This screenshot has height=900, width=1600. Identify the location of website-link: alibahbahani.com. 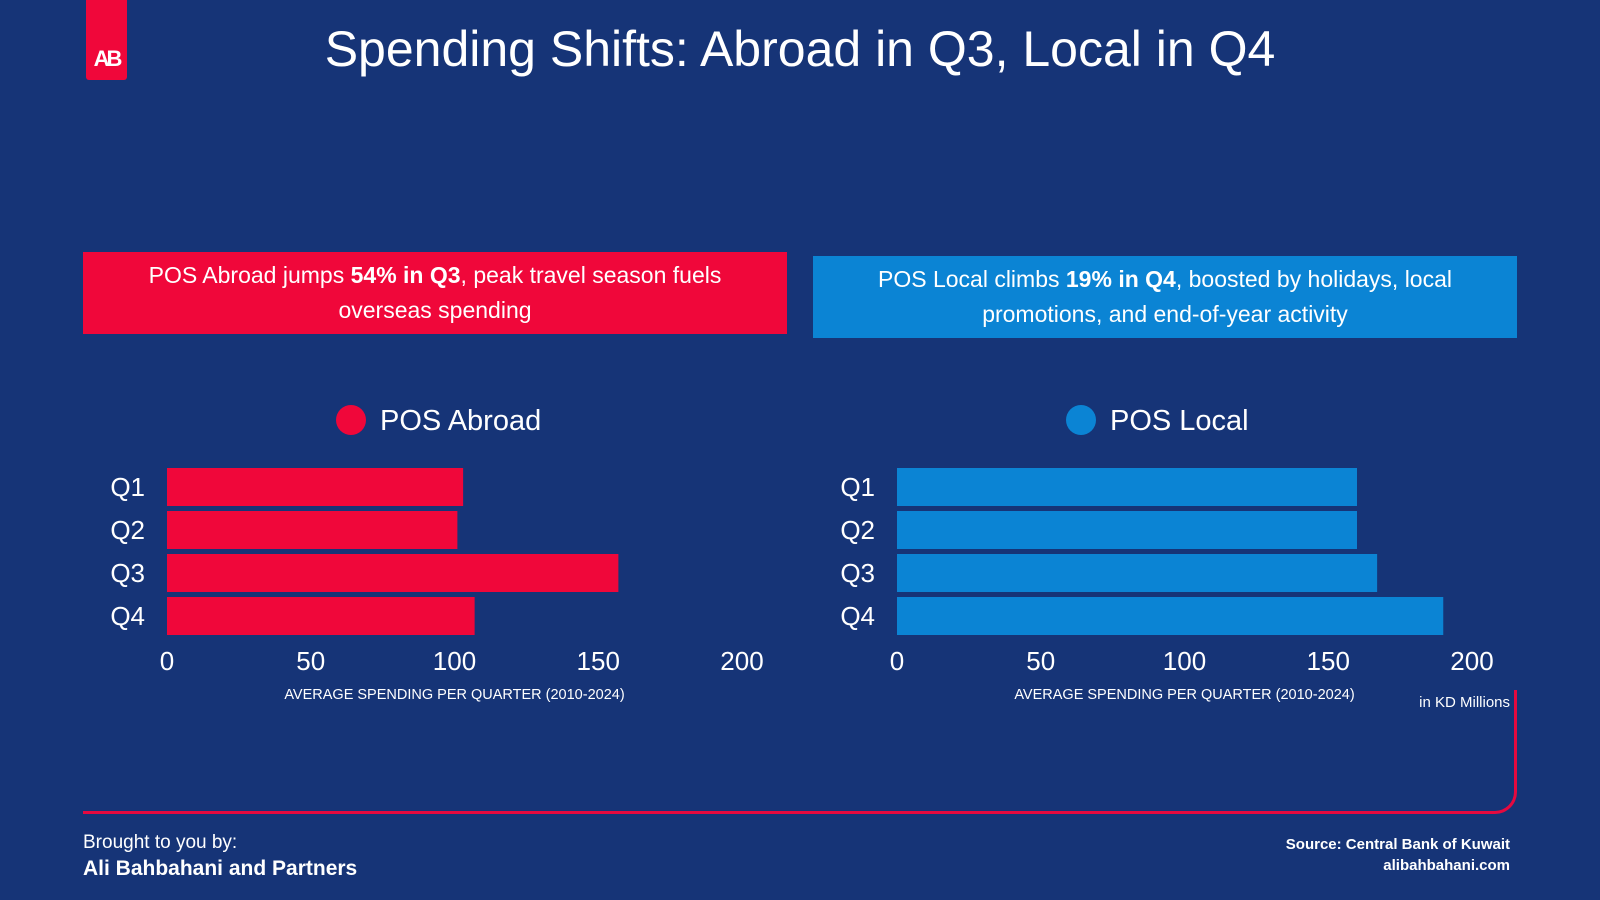
(1446, 865).